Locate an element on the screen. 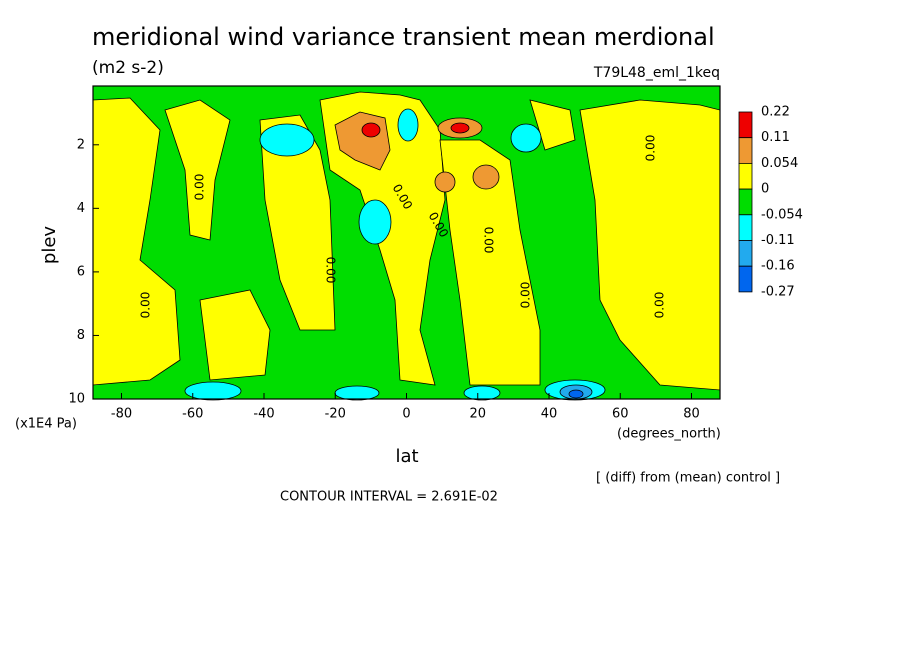 This screenshot has width=904, height=654. colorbar-label: 0.11 is located at coordinates (775, 137).